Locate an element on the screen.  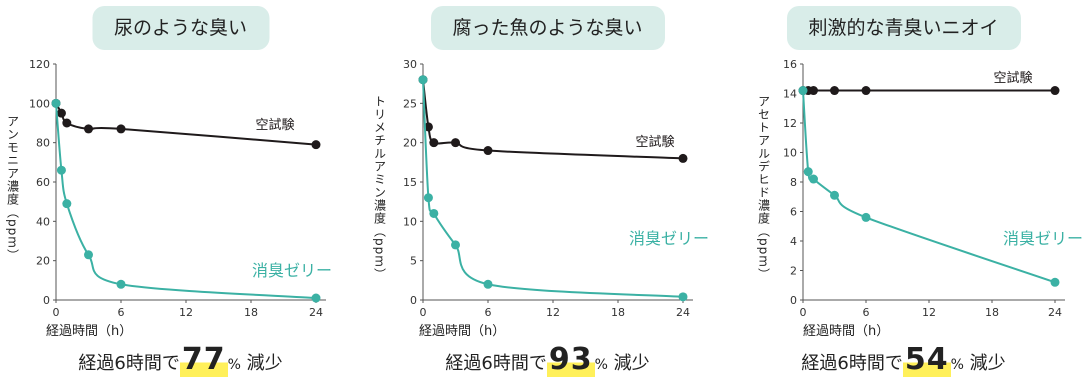
y-tick-label: 80 is located at coordinates (43, 143).